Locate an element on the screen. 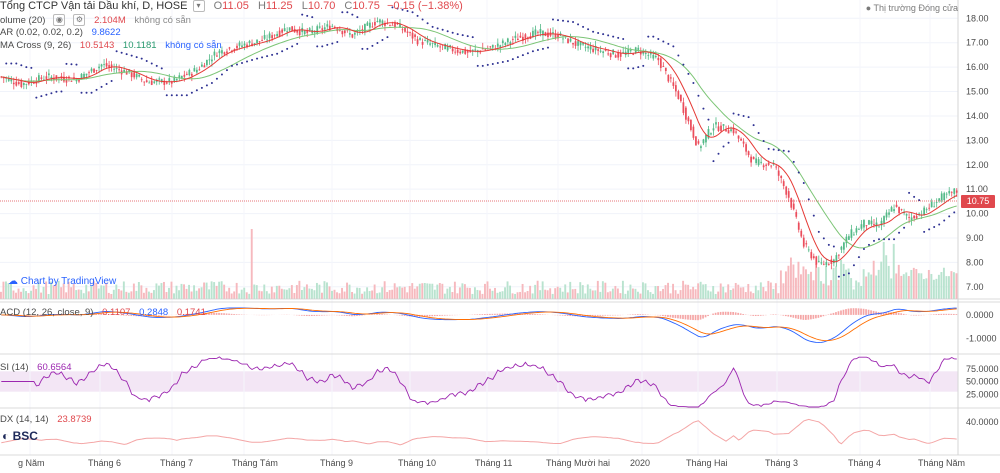 This screenshot has width=1000, height=473. volume-legend: olume (20) ◉ ⚙ 2.104M không có sẵn is located at coordinates (98, 20).